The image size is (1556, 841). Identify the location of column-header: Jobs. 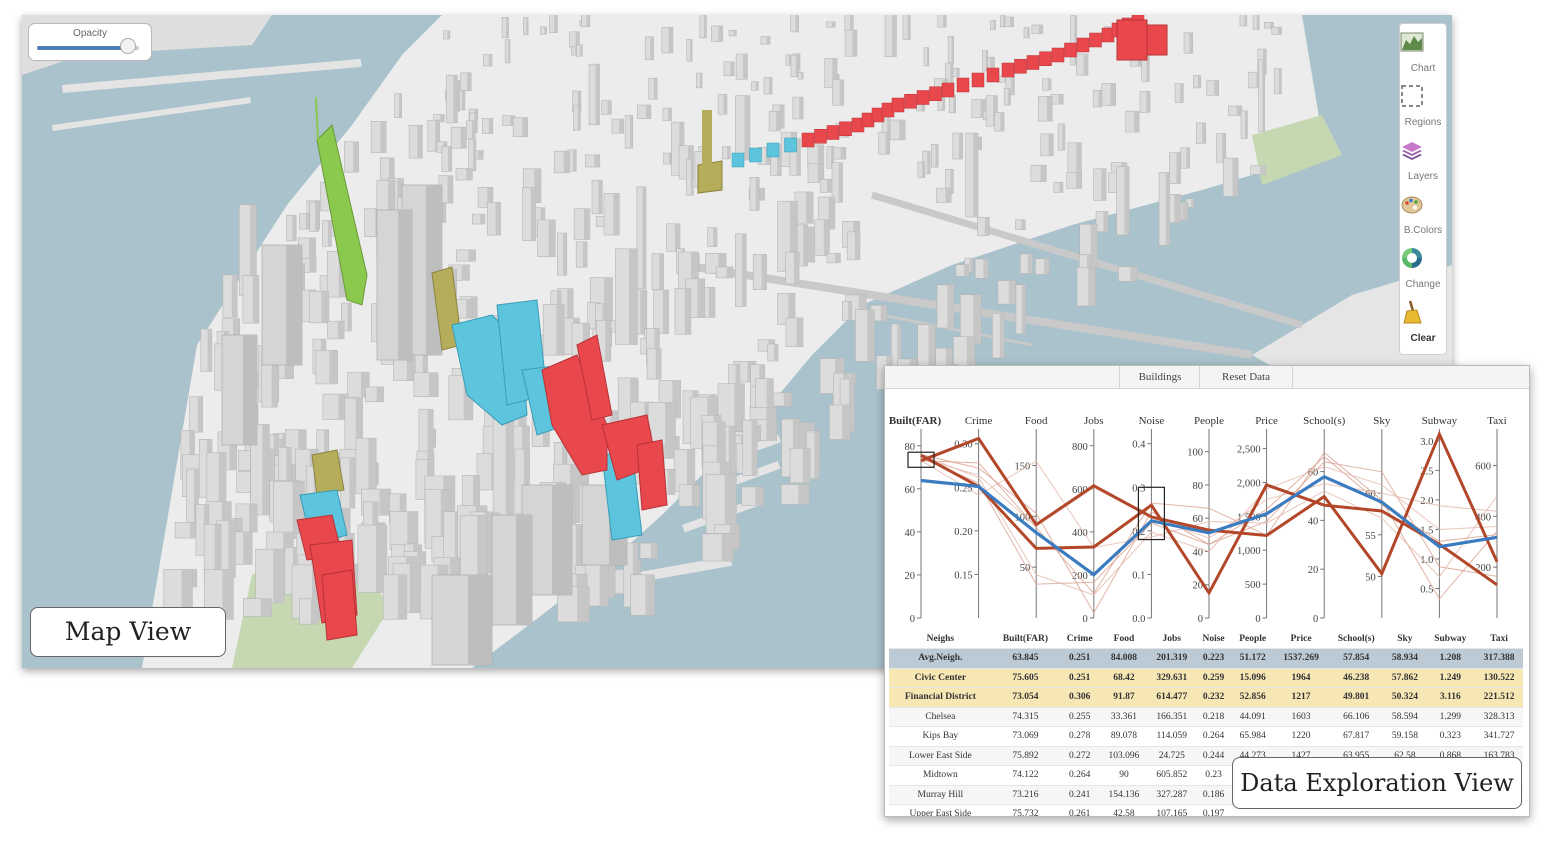
(1171, 639).